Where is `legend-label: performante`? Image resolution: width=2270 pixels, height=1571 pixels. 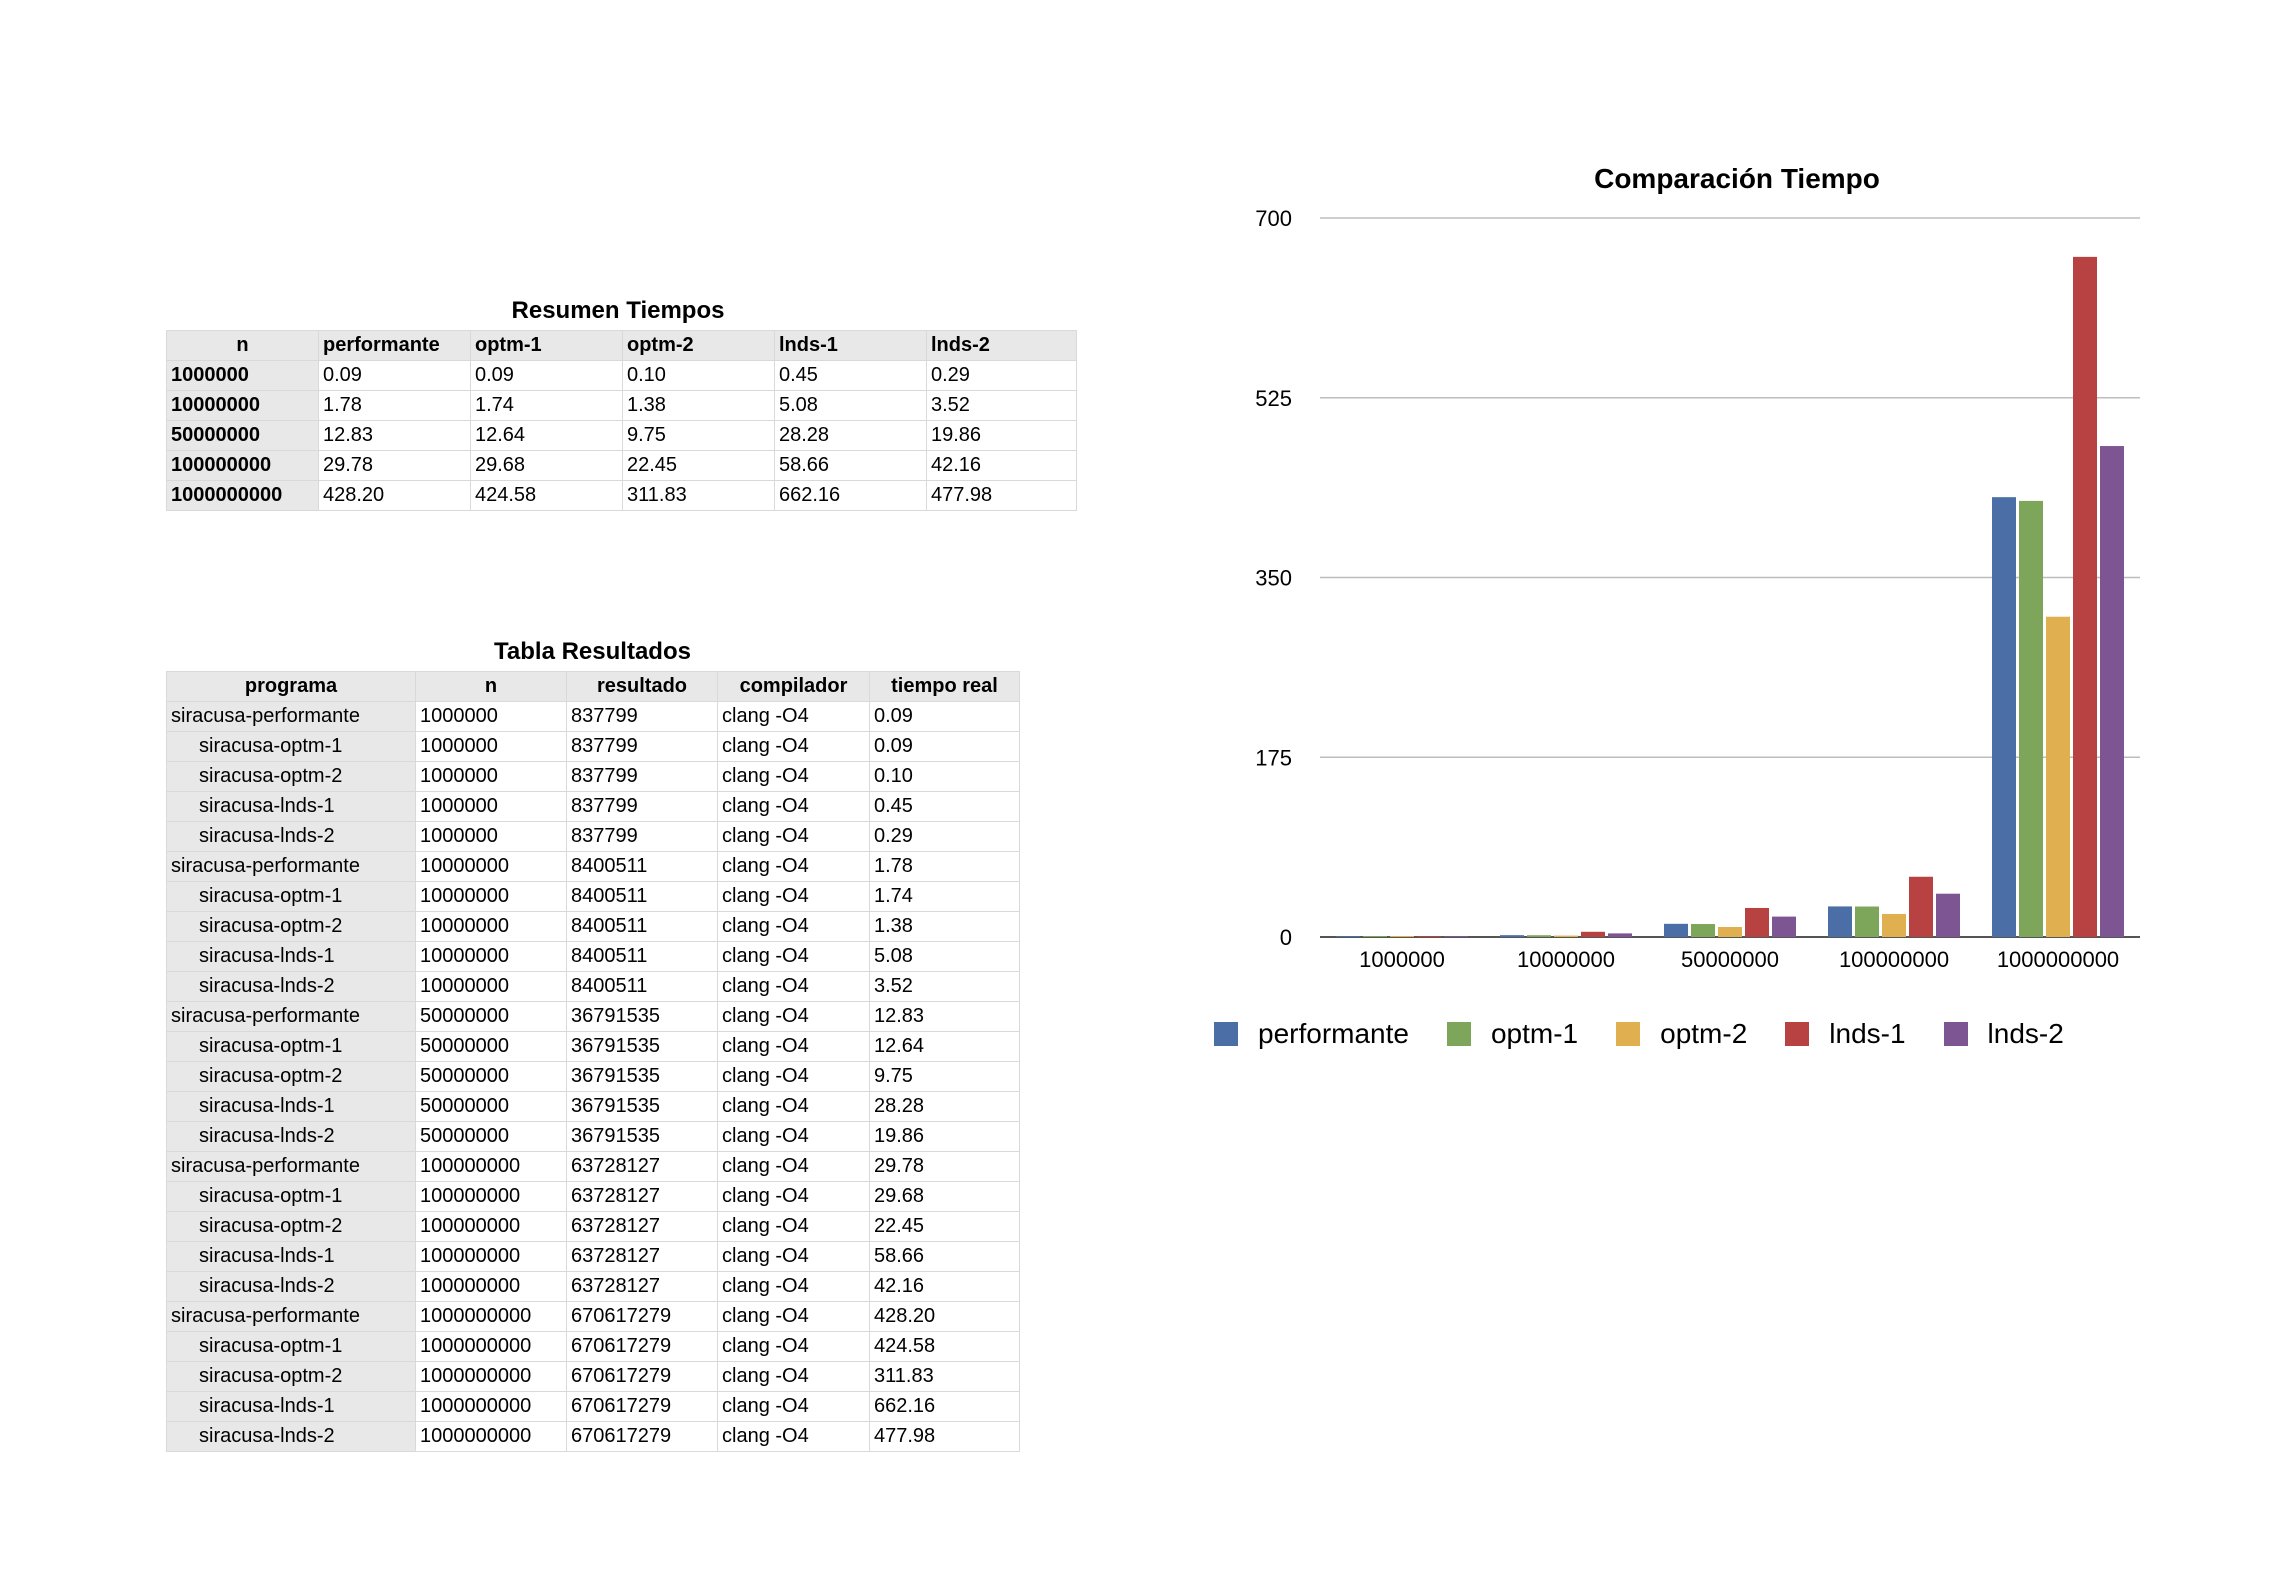
legend-label: performante is located at coordinates (1333, 1033).